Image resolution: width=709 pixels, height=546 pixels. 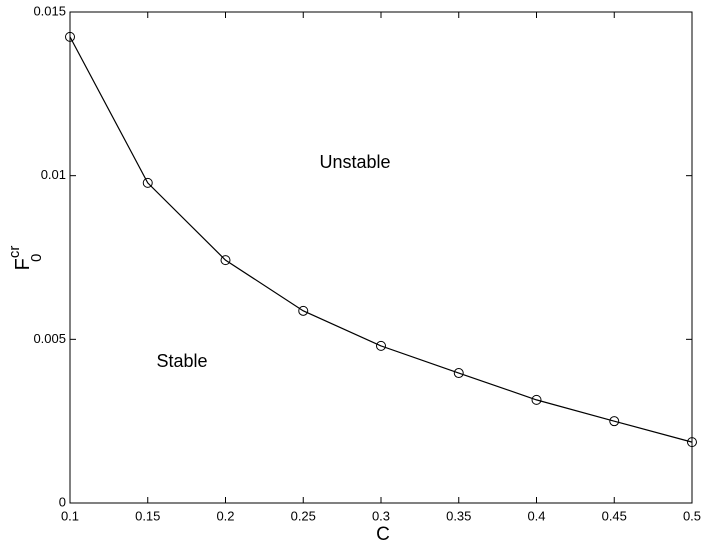 I want to click on annotation: Stable, so click(x=181, y=361).